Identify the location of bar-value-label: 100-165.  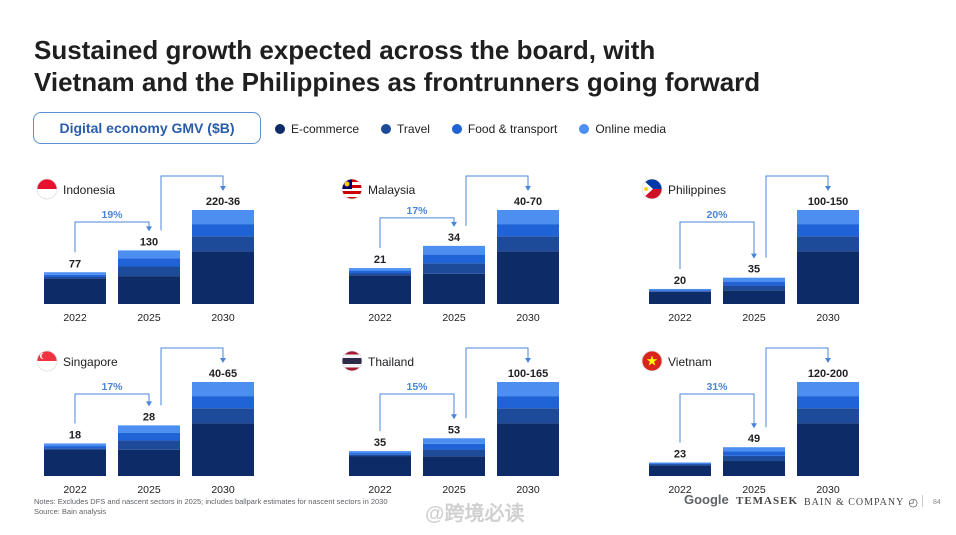
(528, 374).